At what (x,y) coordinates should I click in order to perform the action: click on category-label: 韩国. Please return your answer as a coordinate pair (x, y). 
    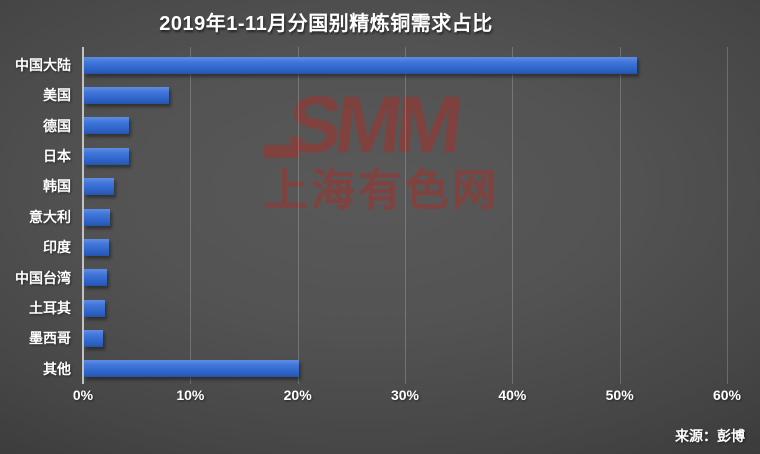
    Looking at the image, I should click on (57, 186).